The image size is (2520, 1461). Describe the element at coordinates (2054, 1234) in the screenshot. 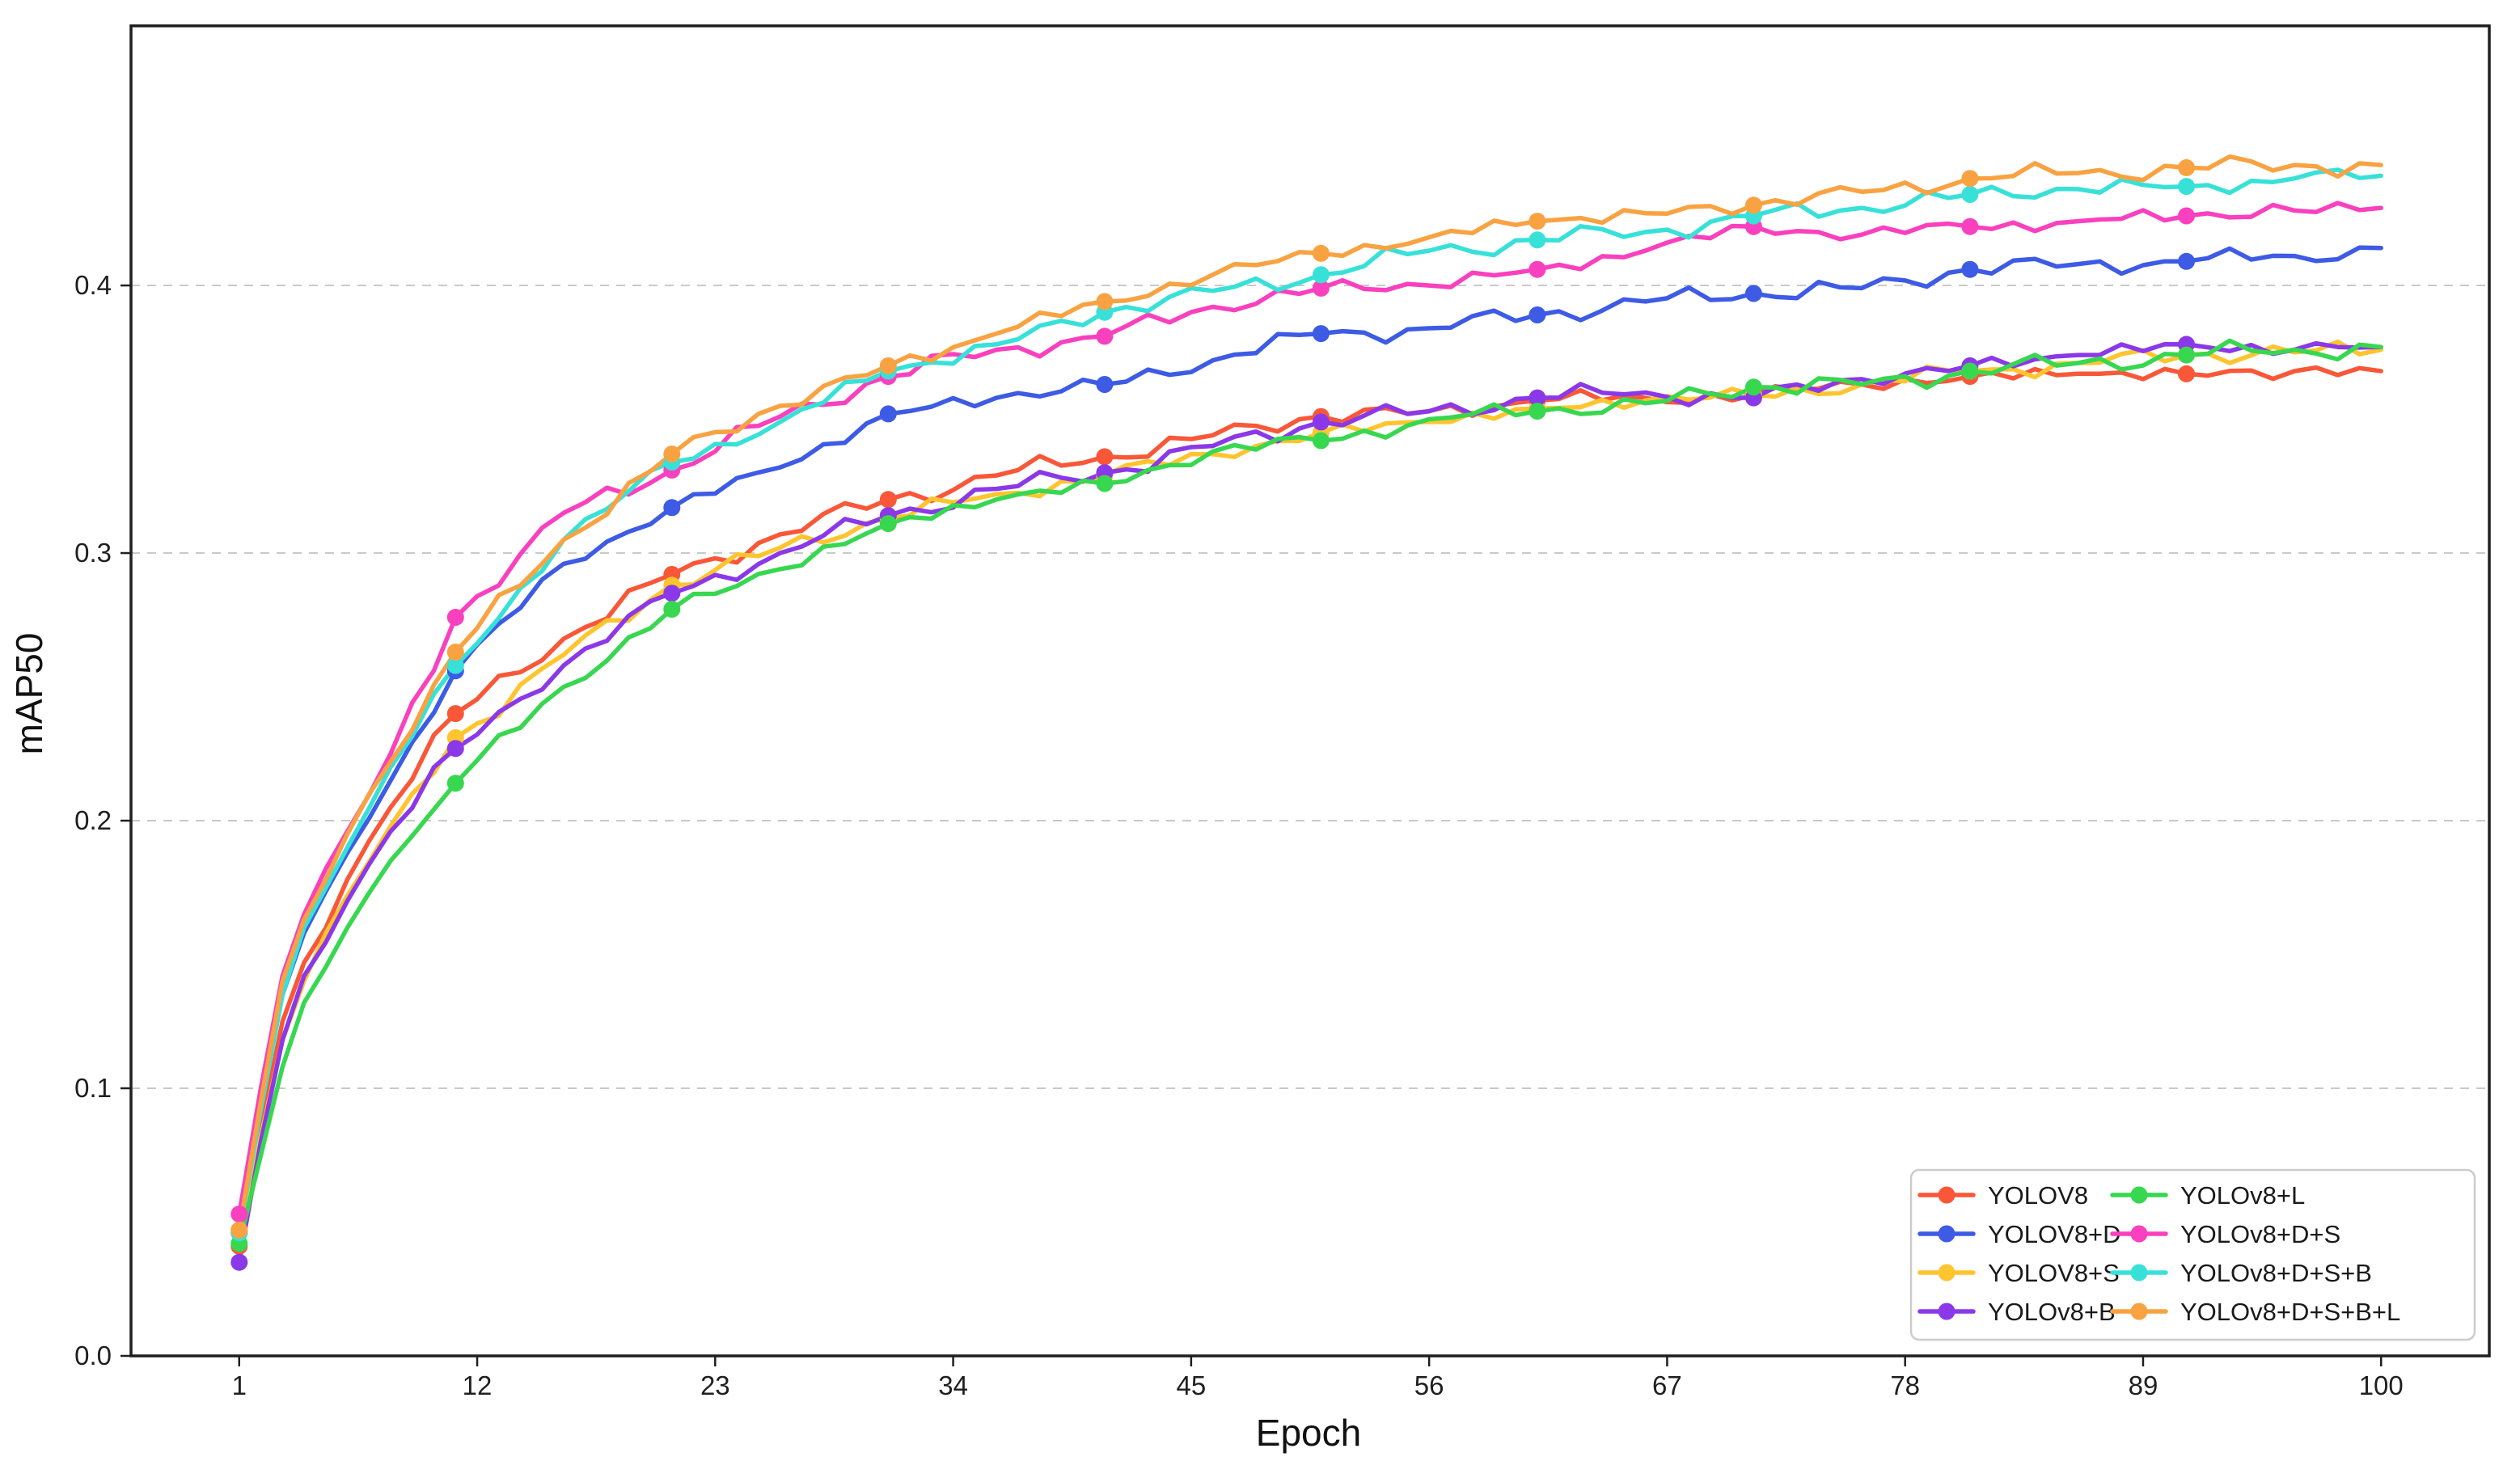

I see `legend-label: YOLOV8+D` at that location.